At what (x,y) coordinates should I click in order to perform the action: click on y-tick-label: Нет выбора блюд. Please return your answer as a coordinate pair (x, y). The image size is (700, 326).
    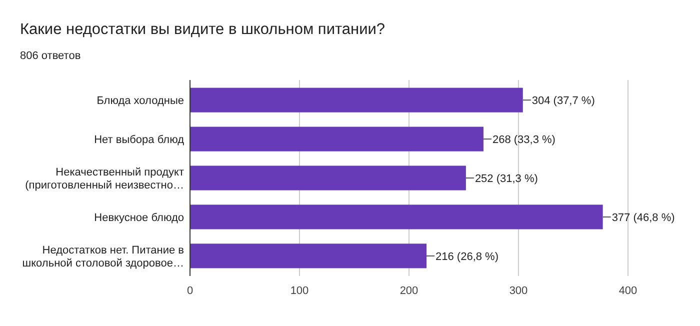
    Looking at the image, I should click on (139, 140).